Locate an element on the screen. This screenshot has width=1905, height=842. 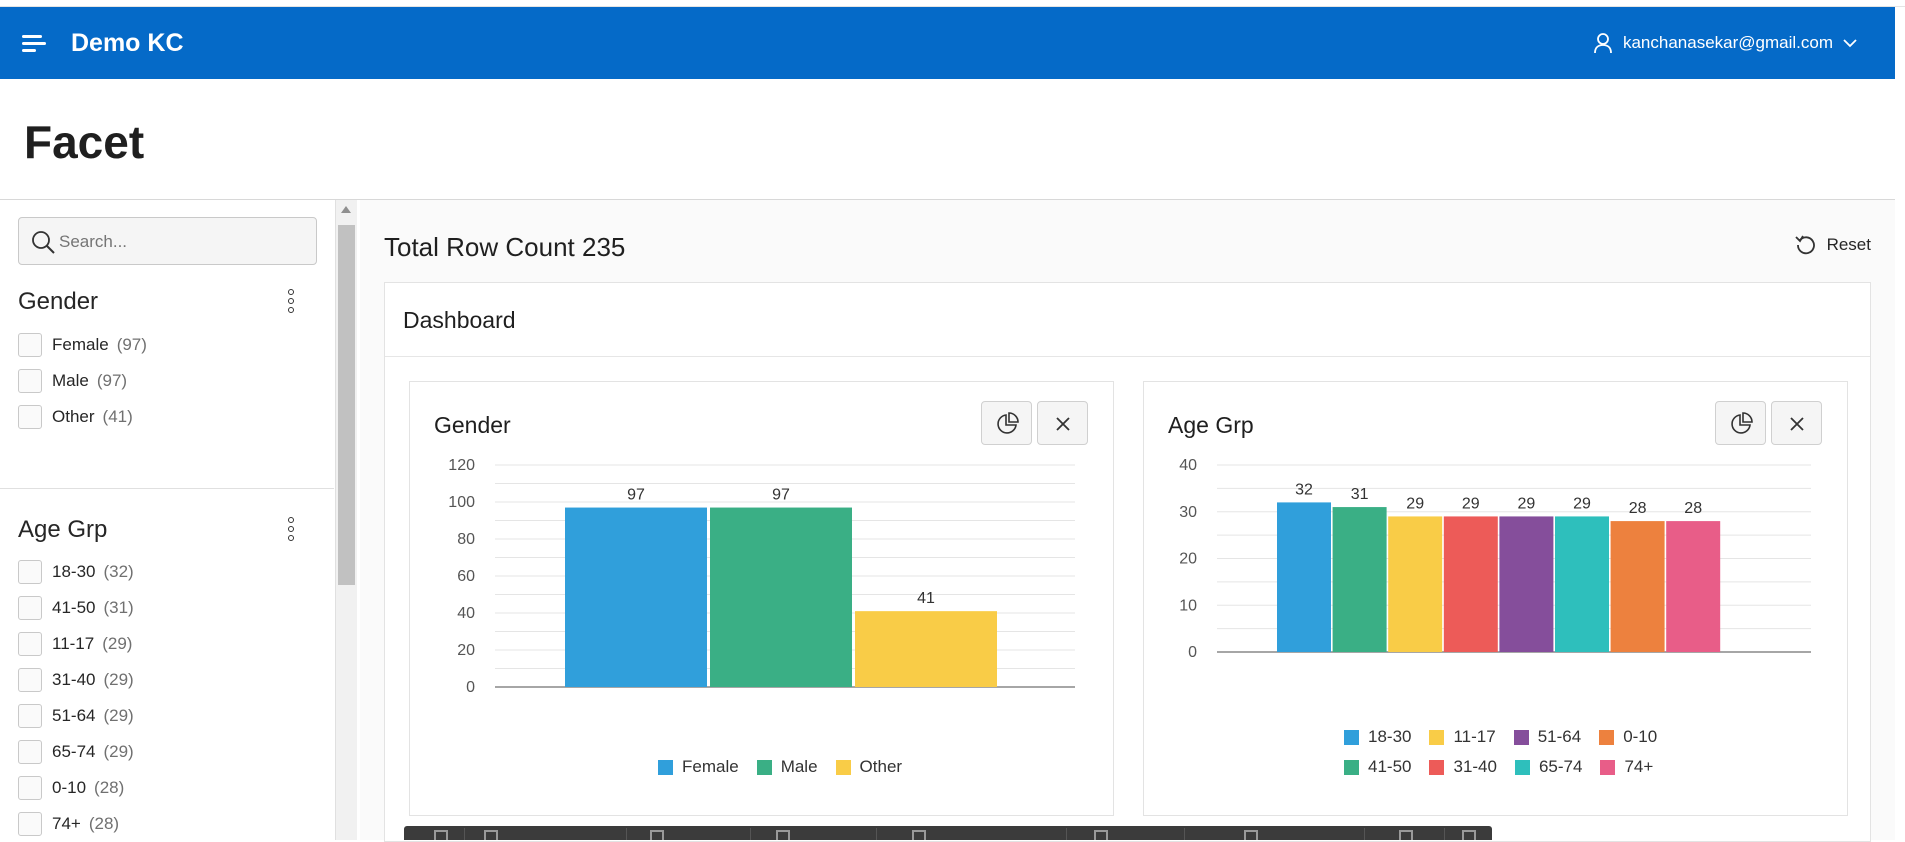
data-label: 97 is located at coordinates (781, 495).